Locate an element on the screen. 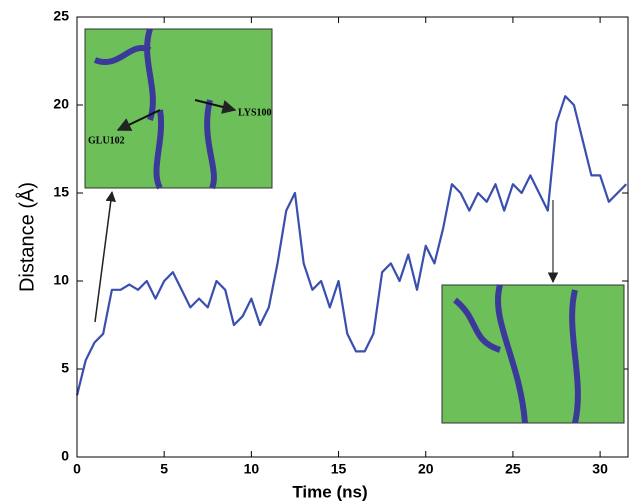 This screenshot has height=504, width=631. x-tick-label: 25 is located at coordinates (513, 469).